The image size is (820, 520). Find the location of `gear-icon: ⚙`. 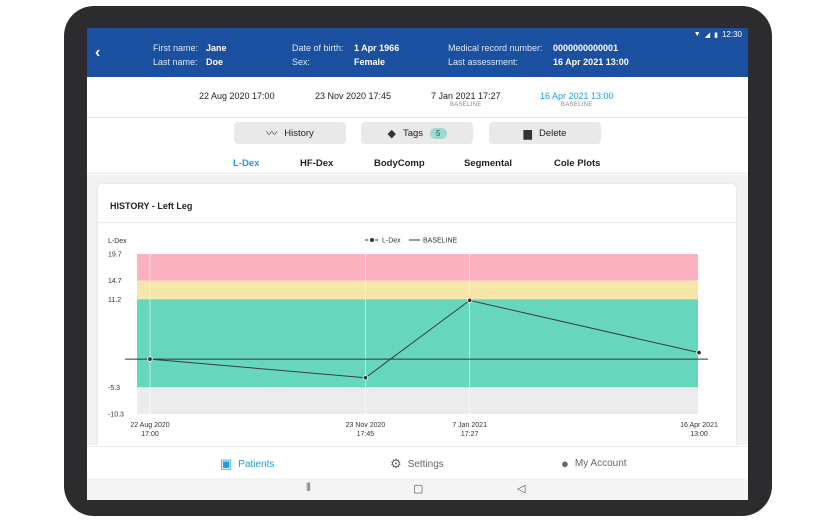

gear-icon: ⚙ is located at coordinates (396, 463).